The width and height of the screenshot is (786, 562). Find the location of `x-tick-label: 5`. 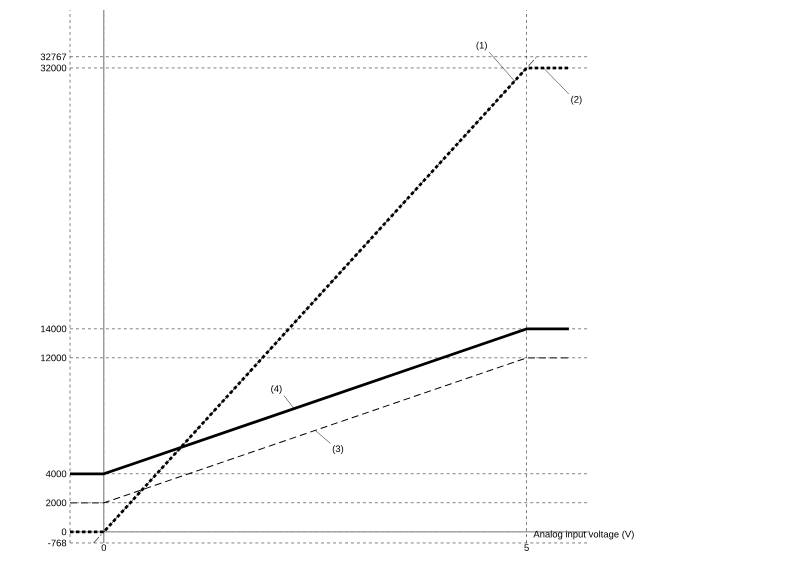

x-tick-label: 5 is located at coordinates (526, 547).